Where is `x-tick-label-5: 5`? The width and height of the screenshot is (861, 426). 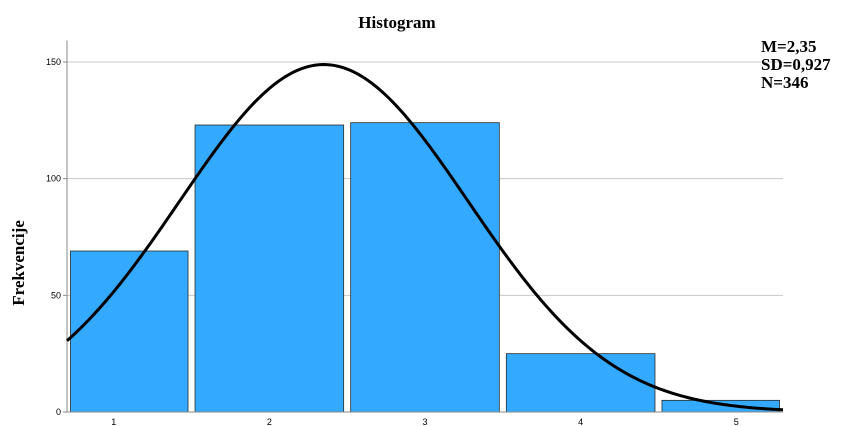 x-tick-label-5: 5 is located at coordinates (736, 421).